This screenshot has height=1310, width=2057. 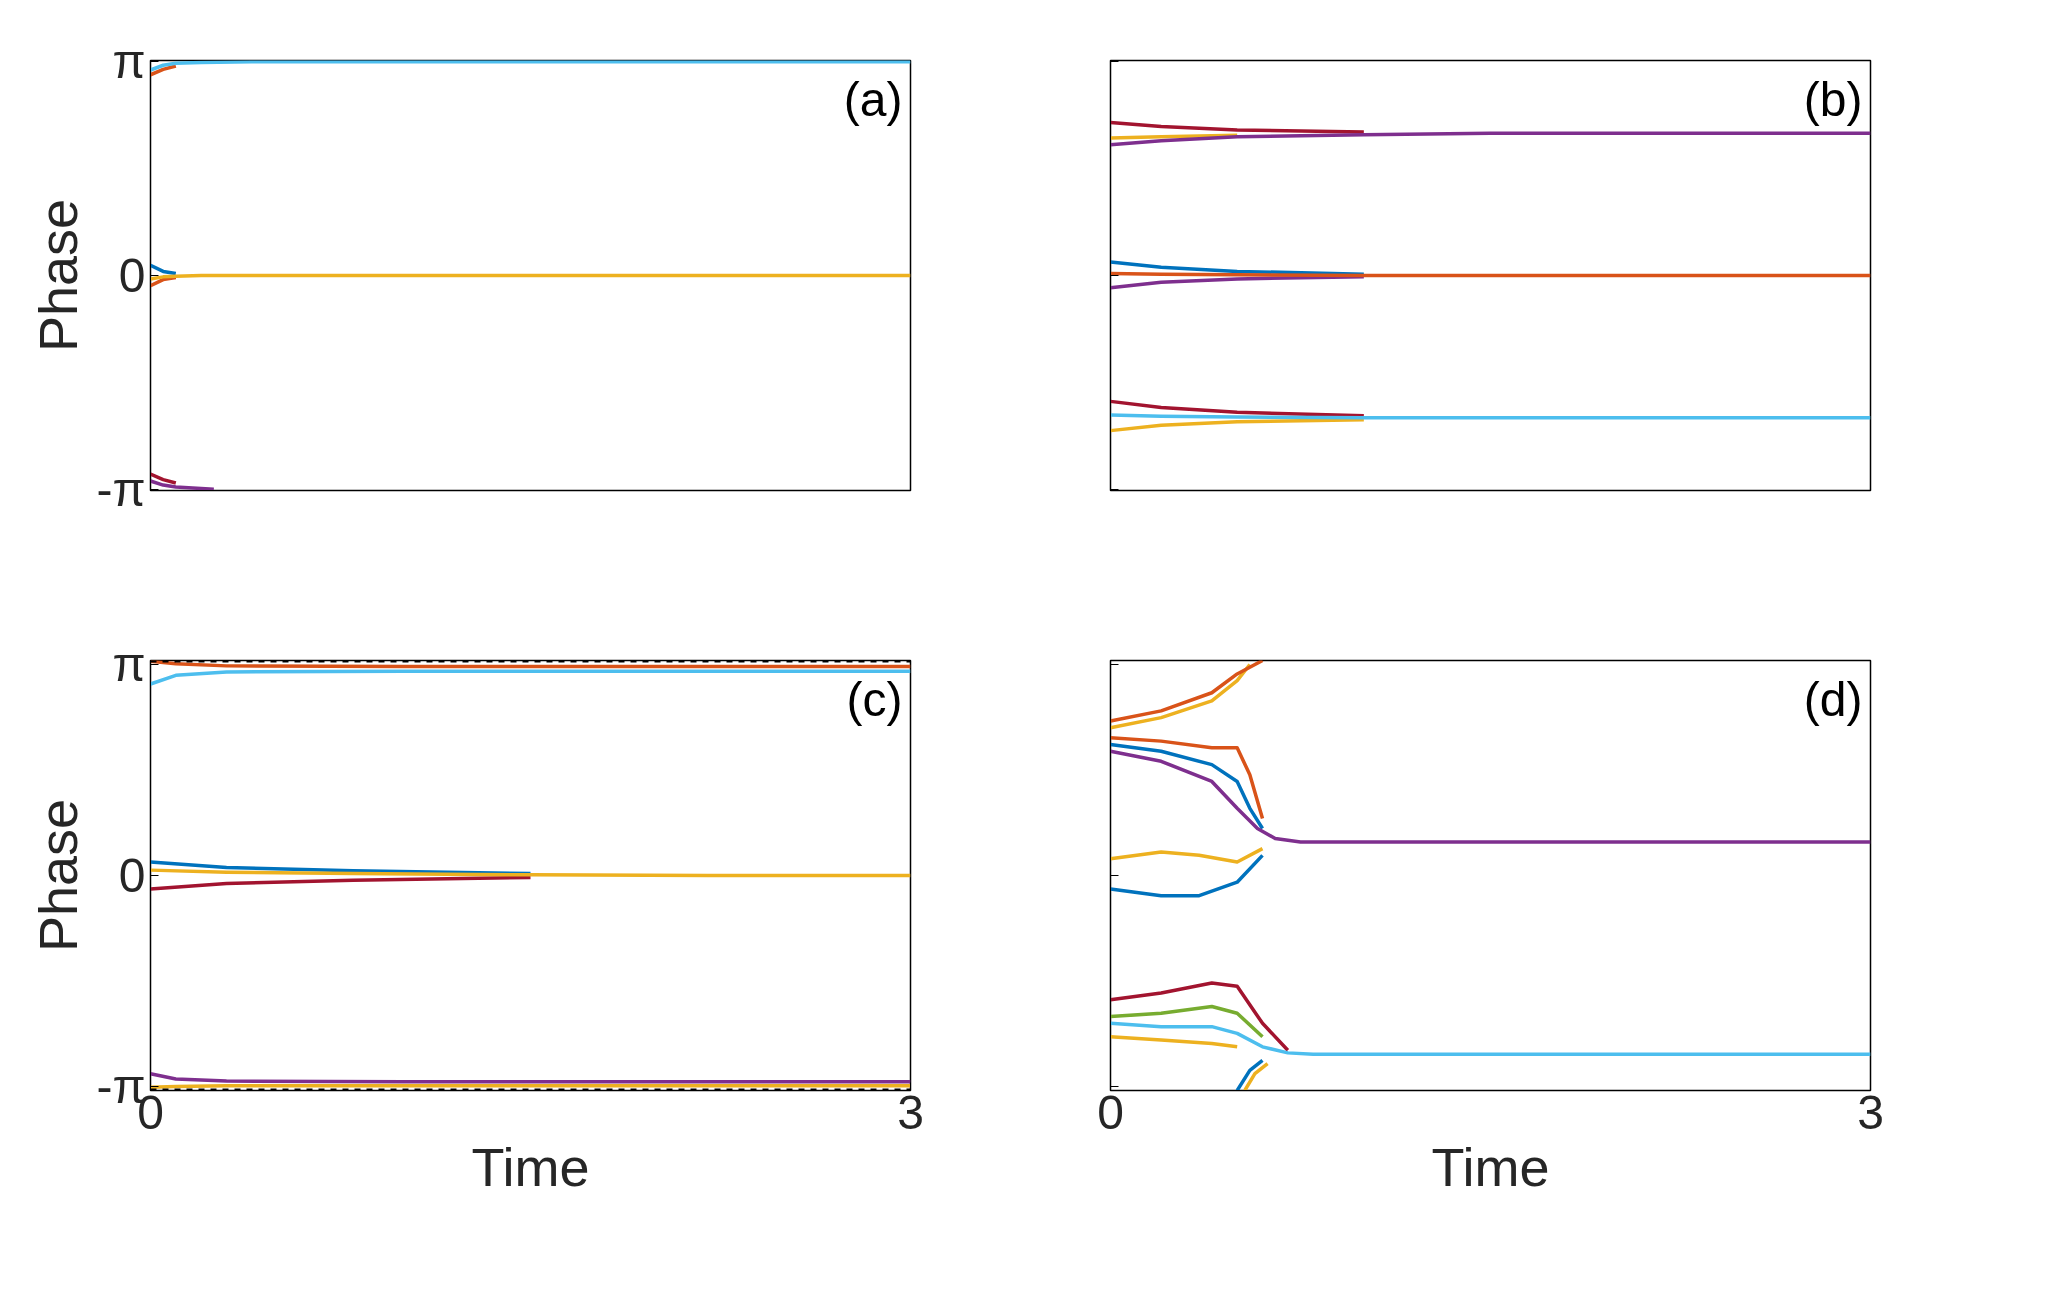 I want to click on y-tick-label: -π, so click(x=121, y=489).